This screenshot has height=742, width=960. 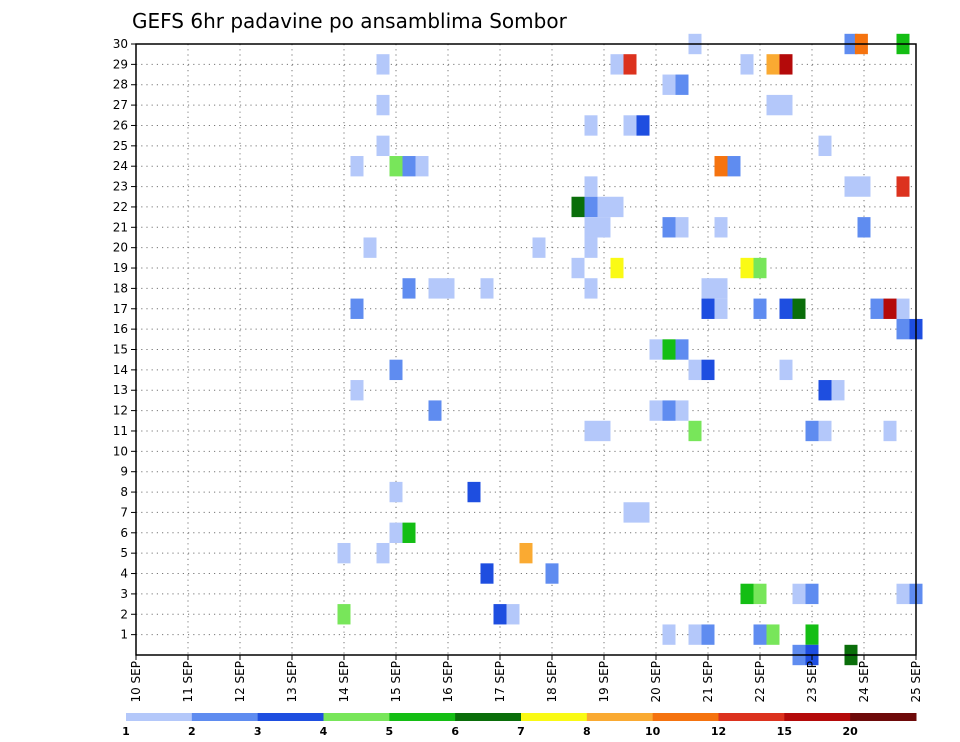 I want to click on colorbar-label: 5, so click(x=390, y=731).